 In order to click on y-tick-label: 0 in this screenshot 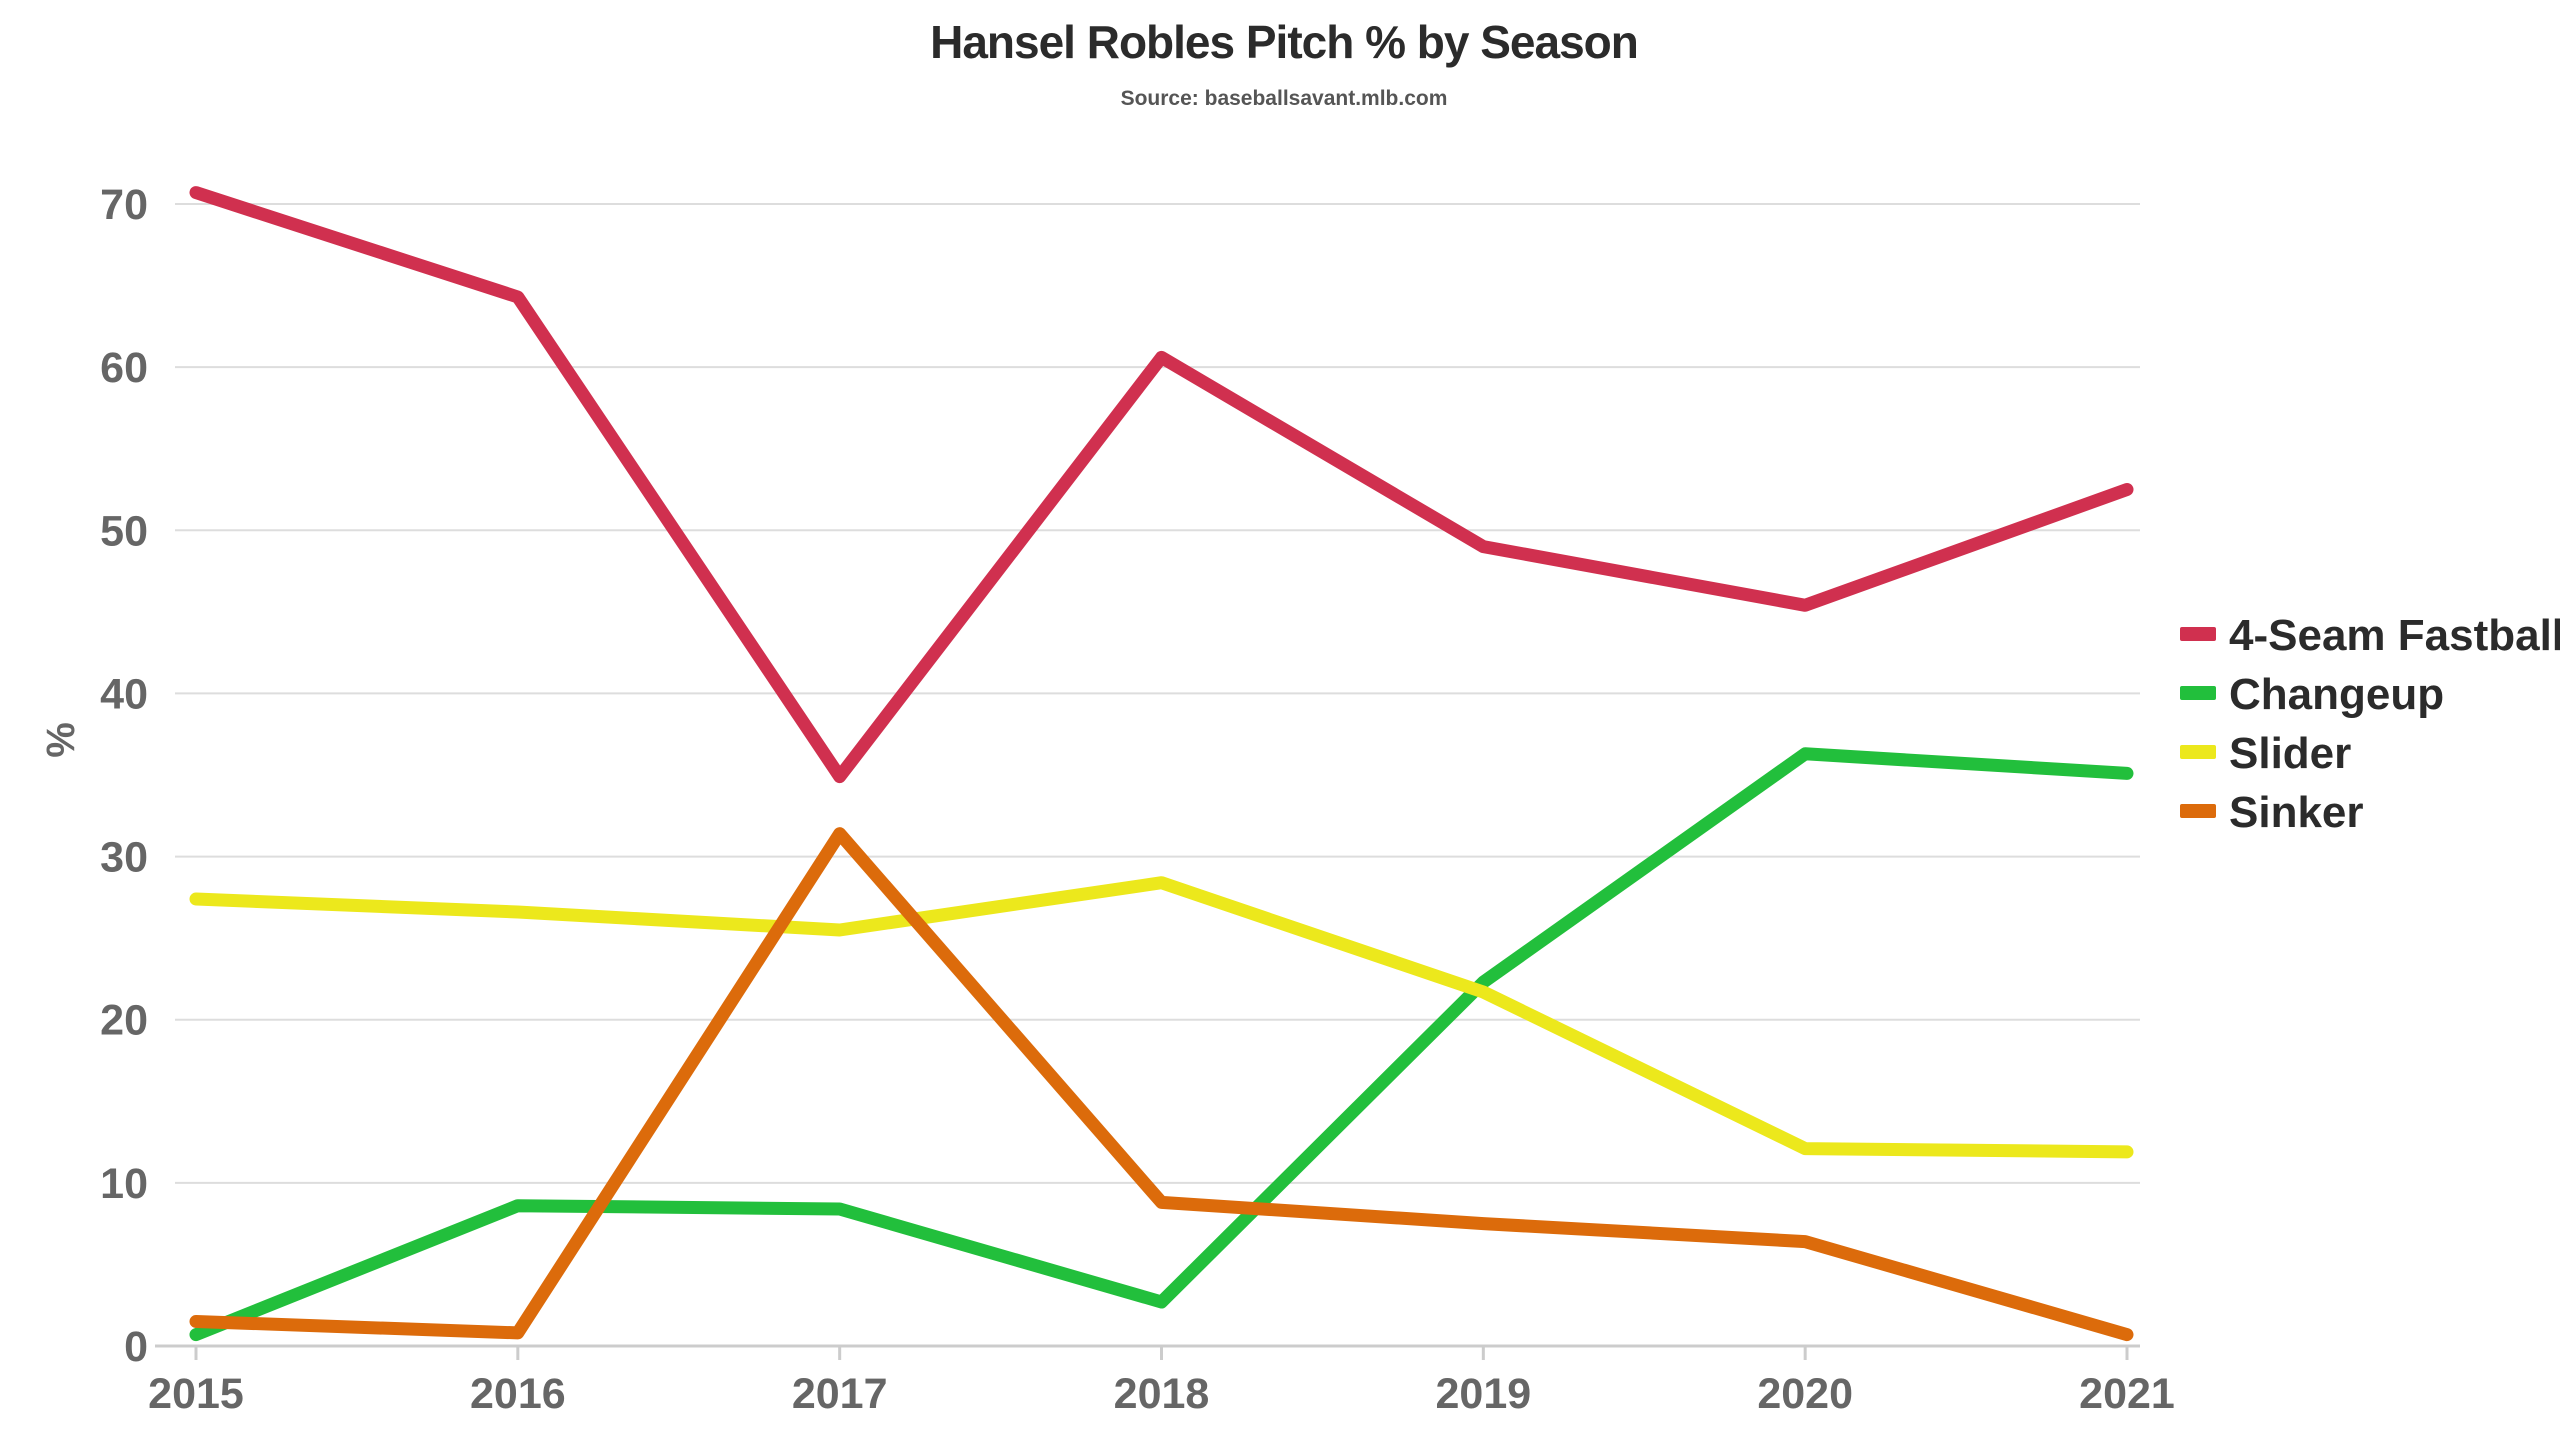, I will do `click(136, 1347)`.